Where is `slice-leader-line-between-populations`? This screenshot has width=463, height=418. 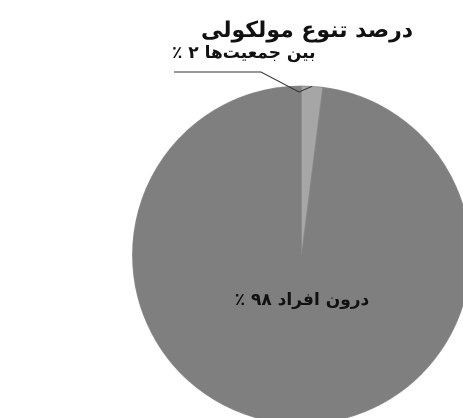 slice-leader-line-between-populations is located at coordinates (243, 82).